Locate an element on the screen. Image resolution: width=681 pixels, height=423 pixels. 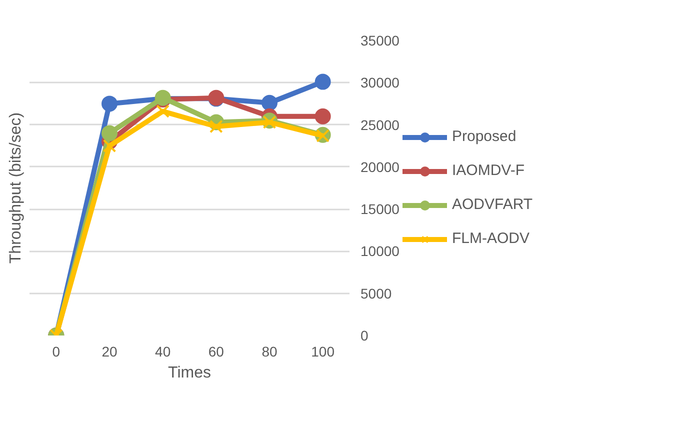
y-tick-label: 0 is located at coordinates (364, 336).